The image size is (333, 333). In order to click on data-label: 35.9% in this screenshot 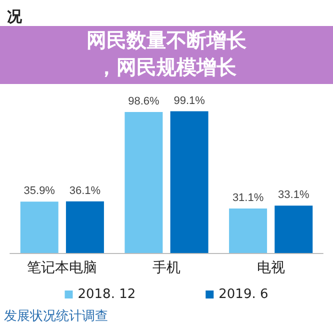, I will do `click(40, 191)`.